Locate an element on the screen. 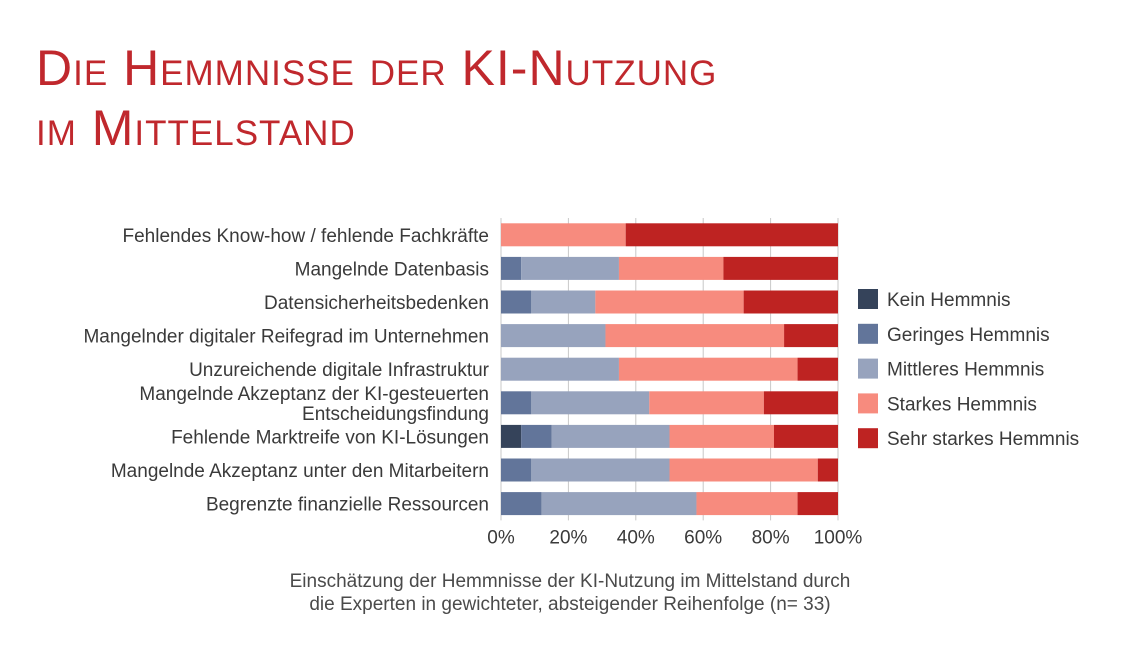  category-label: Mangelnde Akzeptanz der KI-gesteuerten is located at coordinates (314, 394).